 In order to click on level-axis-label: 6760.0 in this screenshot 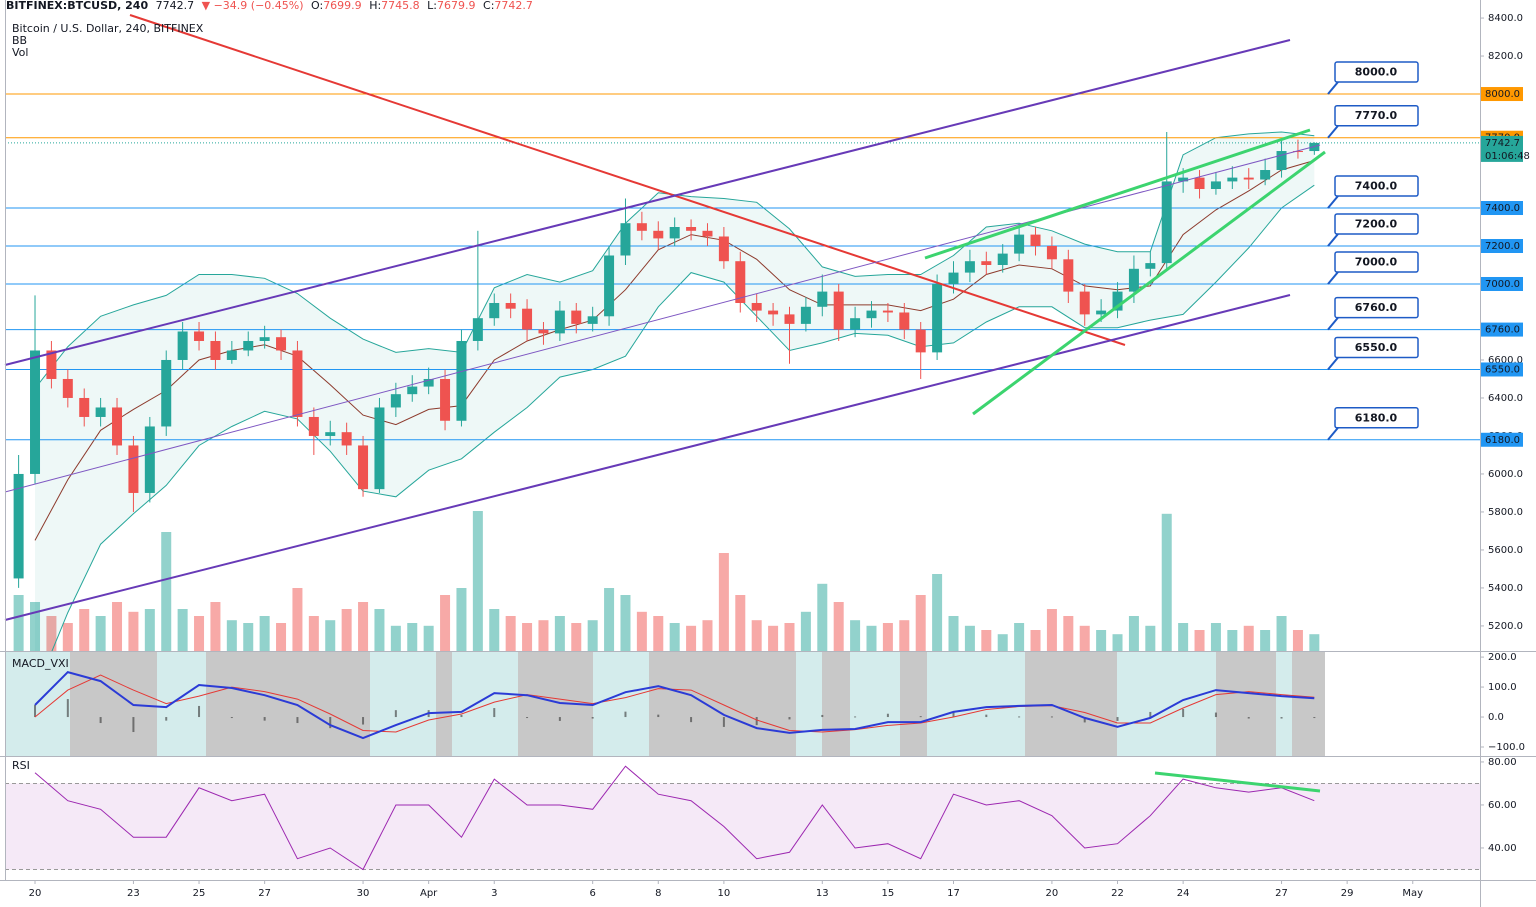, I will do `click(1502, 330)`.